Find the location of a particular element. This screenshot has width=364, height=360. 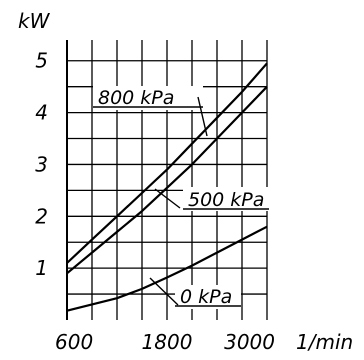

x-tick-label: 1800 is located at coordinates (167, 342).